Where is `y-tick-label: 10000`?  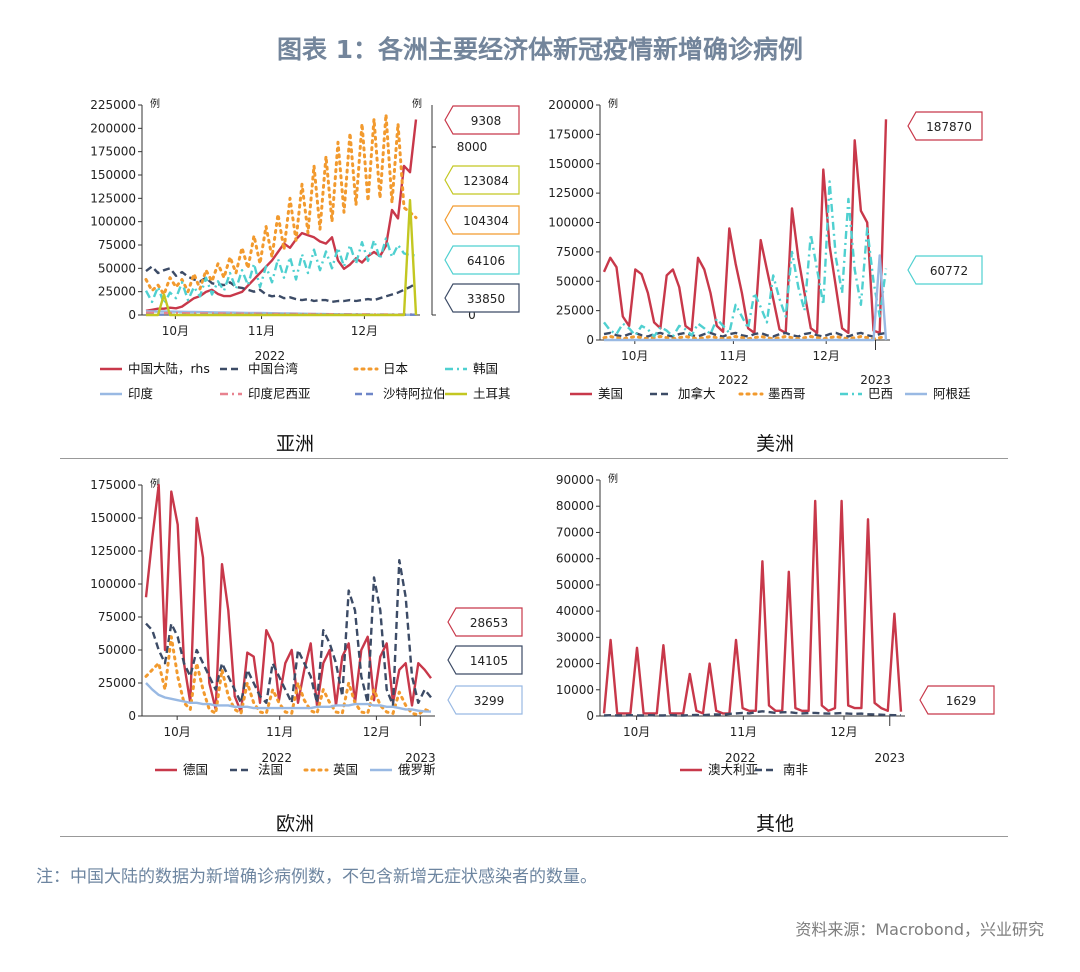
y-tick-label: 10000 is located at coordinates (575, 690).